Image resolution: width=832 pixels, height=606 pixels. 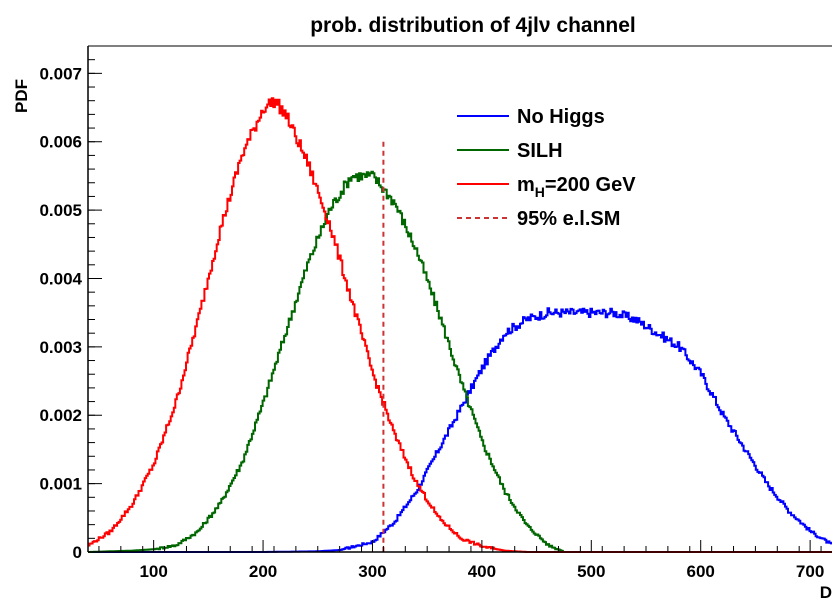 I want to click on x-tick-label: 300, so click(x=372, y=571).